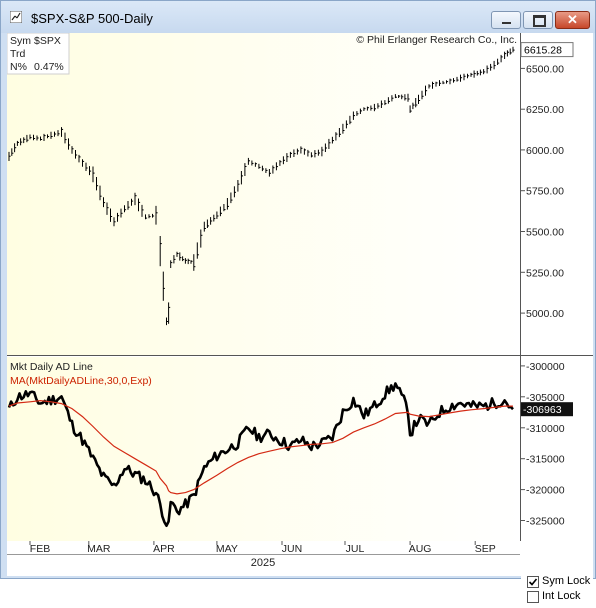 The width and height of the screenshot is (596, 608). What do you see at coordinates (47, 41) in the screenshot?
I see `sym-value: $SPX` at bounding box center [47, 41].